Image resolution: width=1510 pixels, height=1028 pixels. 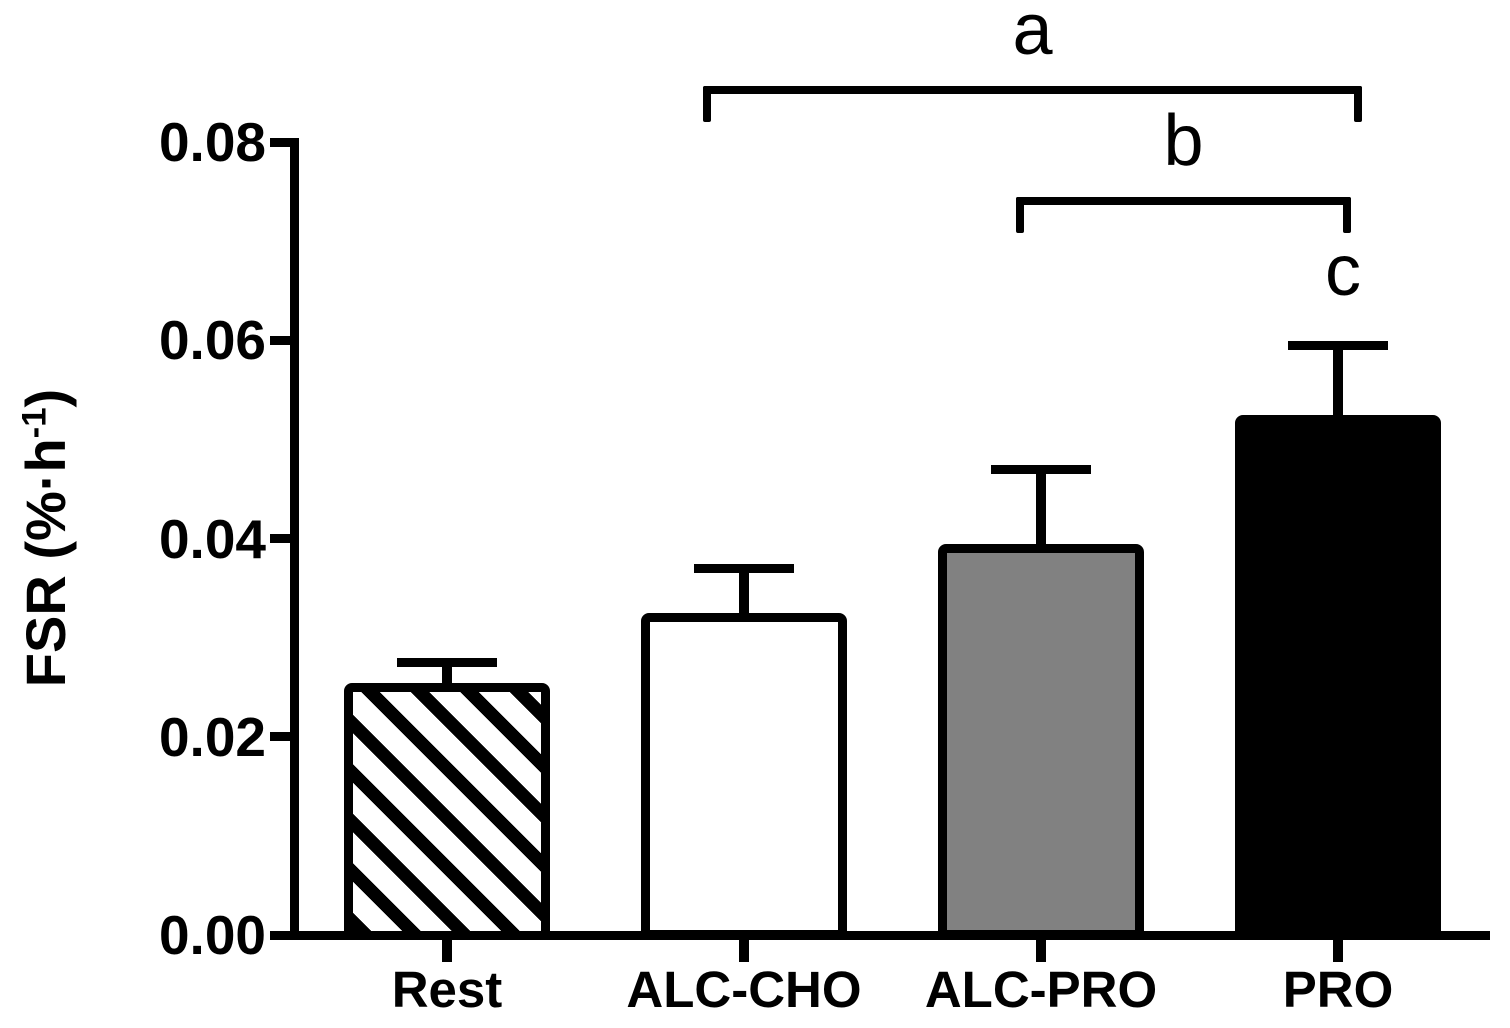 I want to click on y-tick-label: 0.08, so click(x=212, y=142).